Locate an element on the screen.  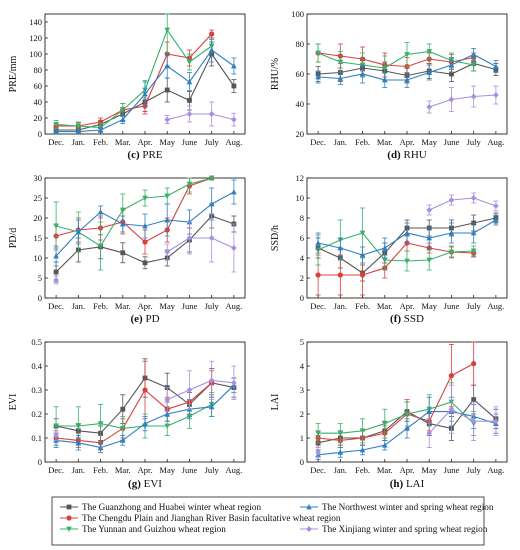
y-tick-label: 60 is located at coordinates (300, 74).